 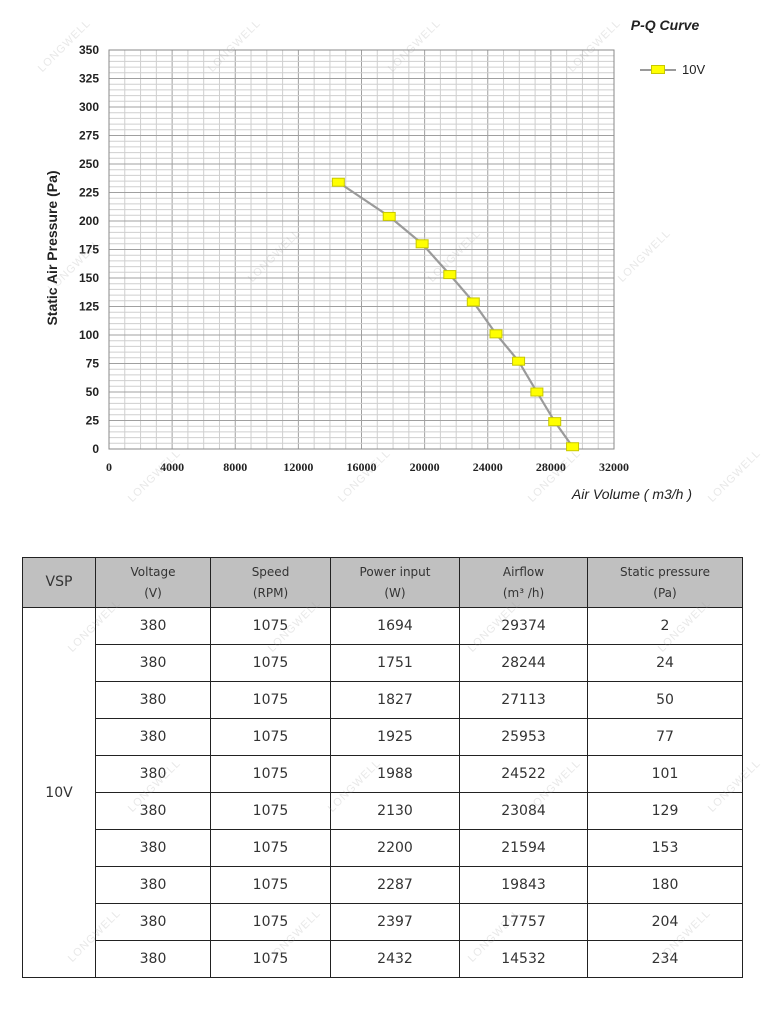 I want to click on header-pressure: Static pressure (Pa), so click(x=665, y=582).